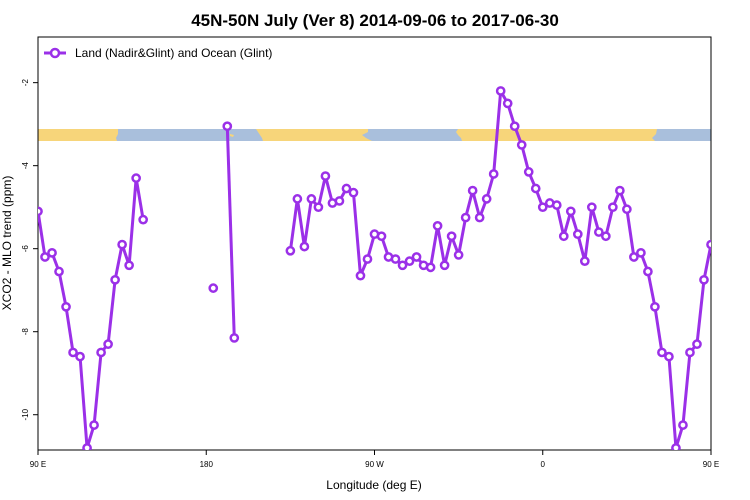 The width and height of the screenshot is (750, 500). I want to click on y-axis: -2 -4 -6 -8 -10, so click(29, 249).